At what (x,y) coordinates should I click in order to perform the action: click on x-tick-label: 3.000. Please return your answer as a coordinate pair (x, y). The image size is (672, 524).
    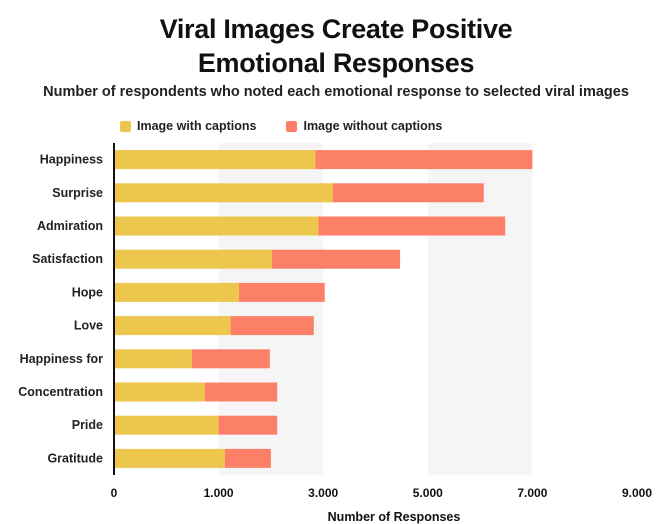
    Looking at the image, I should click on (323, 493).